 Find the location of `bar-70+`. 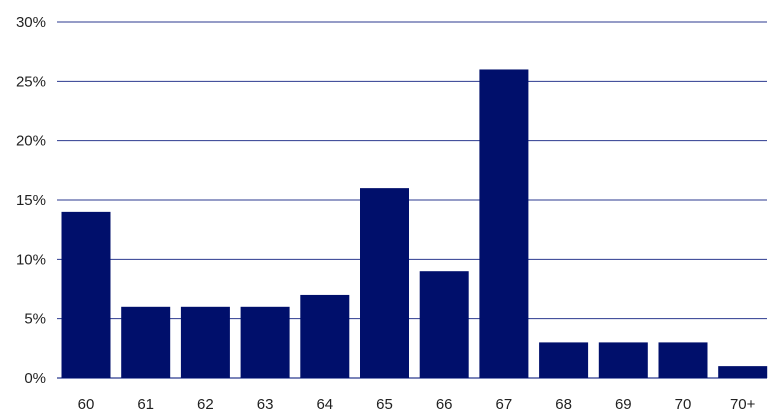

bar-70+ is located at coordinates (743, 372).